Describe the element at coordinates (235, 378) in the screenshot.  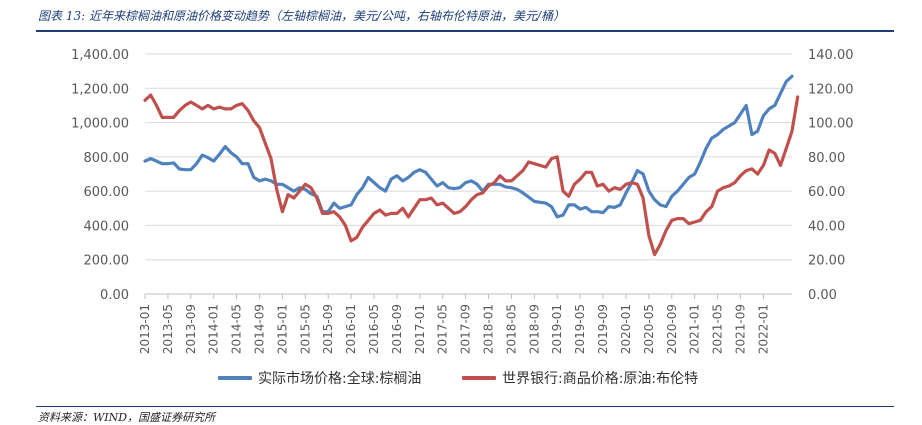
I see `legend-swatch-palm-oil` at that location.